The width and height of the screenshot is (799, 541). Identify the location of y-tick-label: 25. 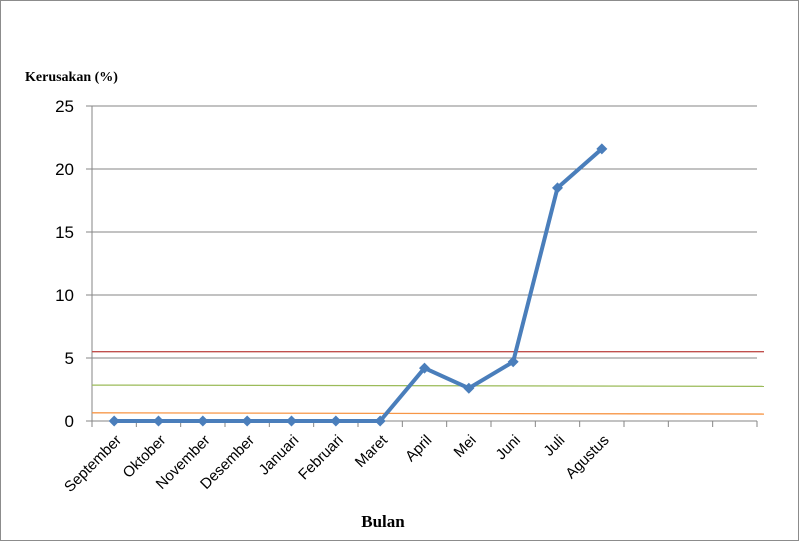
(64, 106).